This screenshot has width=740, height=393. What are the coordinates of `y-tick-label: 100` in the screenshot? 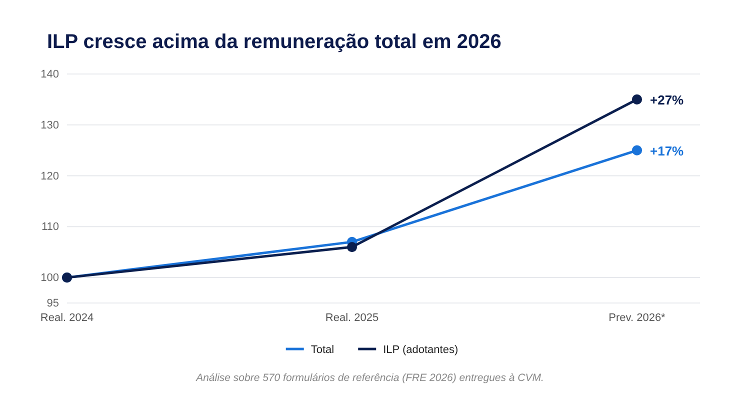 It's located at (49, 278).